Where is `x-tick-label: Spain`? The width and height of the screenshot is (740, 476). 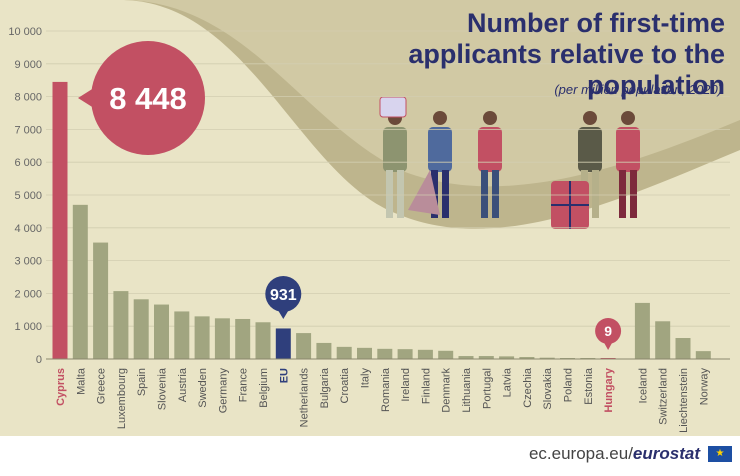 x-tick-label: Spain is located at coordinates (142, 382).